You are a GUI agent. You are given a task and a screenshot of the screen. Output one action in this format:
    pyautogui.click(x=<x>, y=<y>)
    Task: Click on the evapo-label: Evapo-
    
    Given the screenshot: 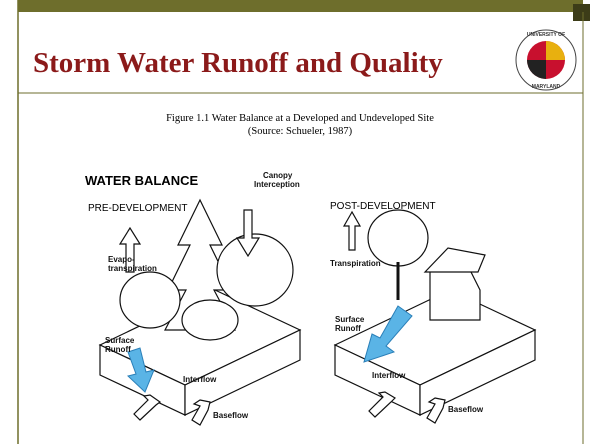 What is the action you would take?
    pyautogui.click(x=121, y=259)
    